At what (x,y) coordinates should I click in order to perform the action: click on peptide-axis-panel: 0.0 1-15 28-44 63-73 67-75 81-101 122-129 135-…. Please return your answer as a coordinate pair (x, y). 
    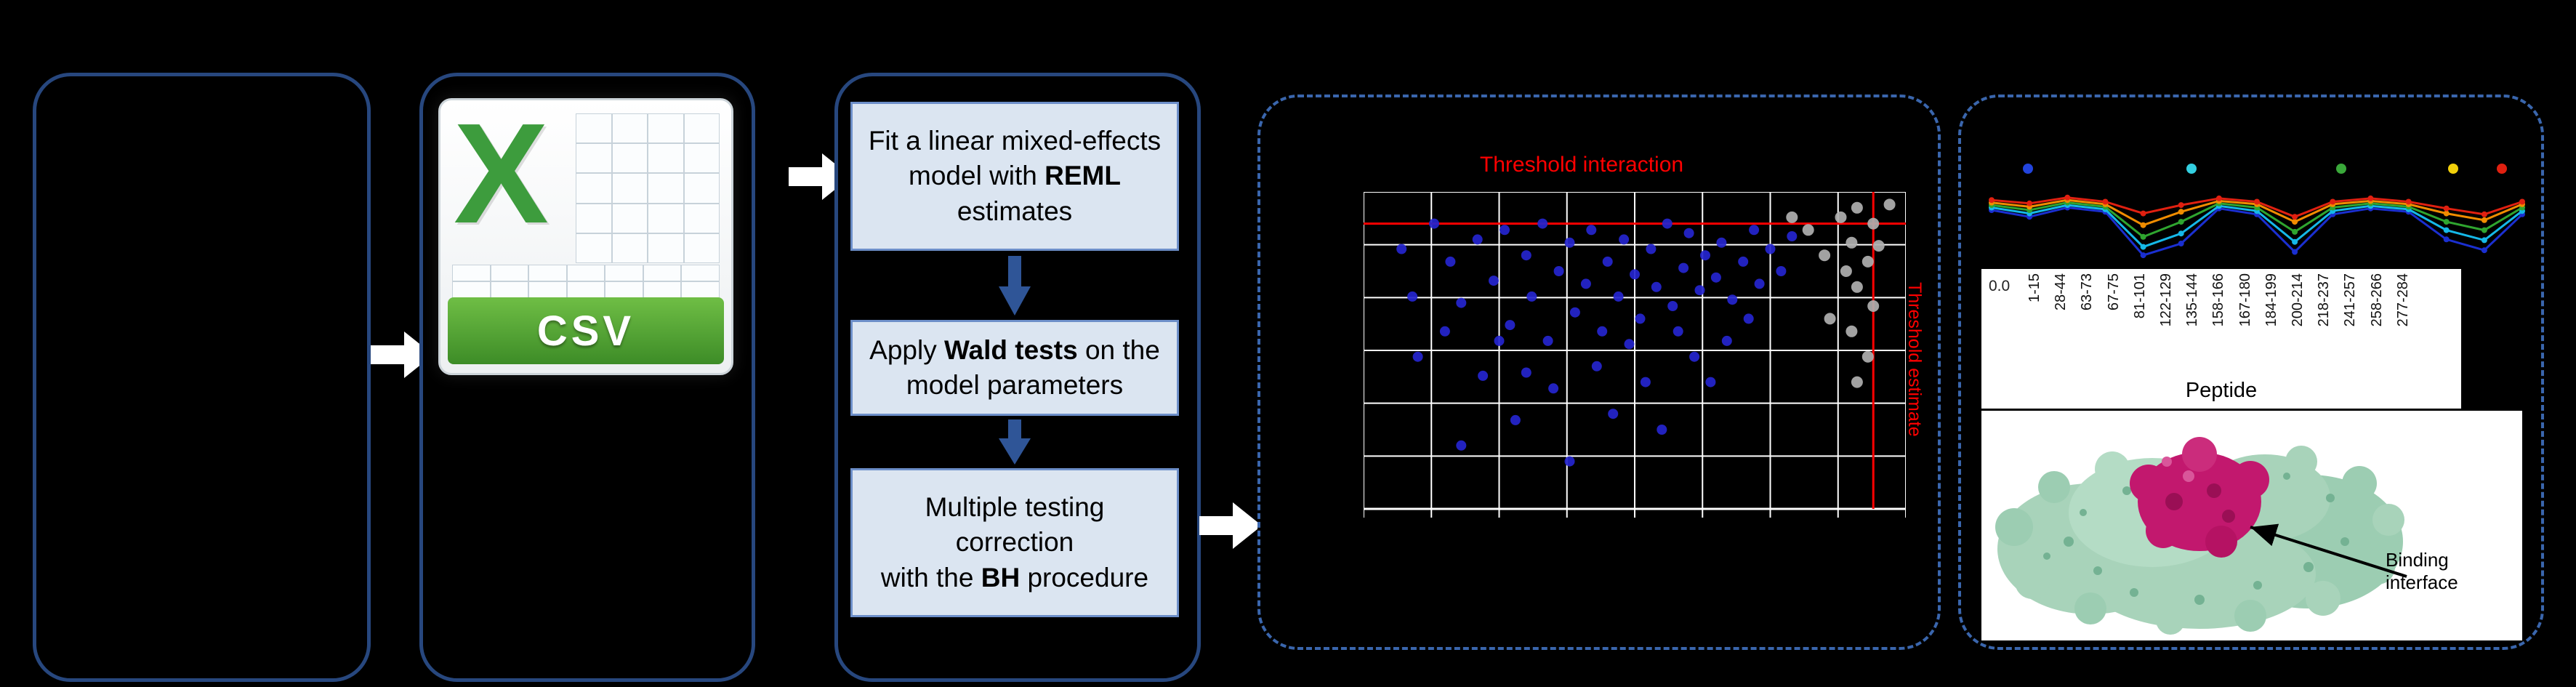
    Looking at the image, I should click on (2221, 339).